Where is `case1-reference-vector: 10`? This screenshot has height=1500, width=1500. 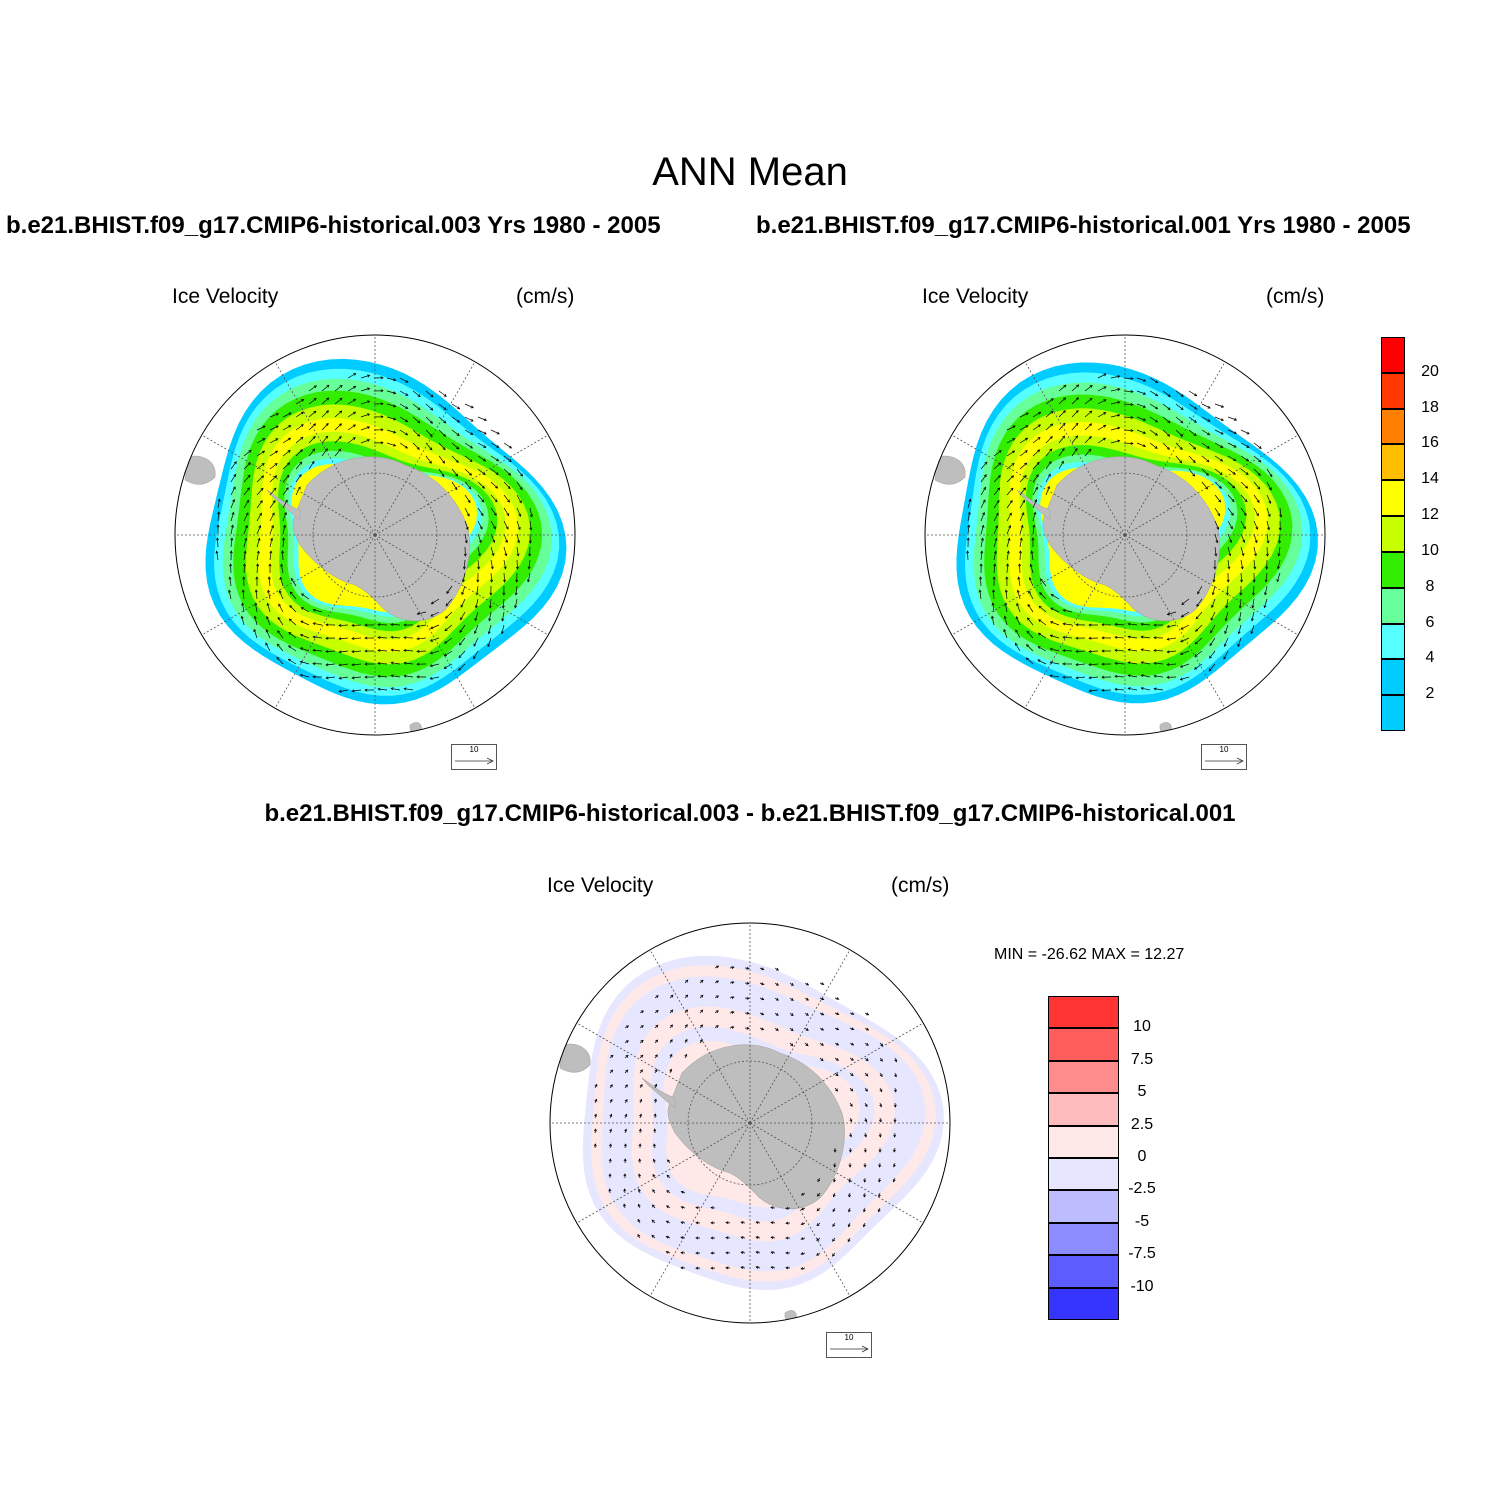
case1-reference-vector: 10 is located at coordinates (474, 757).